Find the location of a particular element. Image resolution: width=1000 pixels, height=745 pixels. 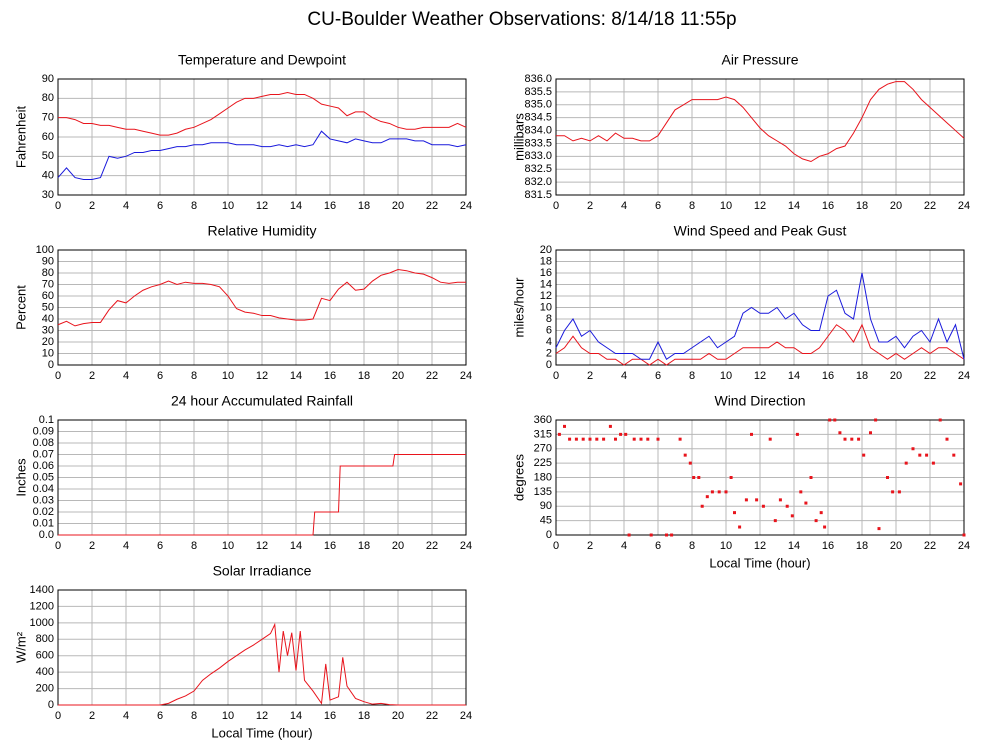

y-tick-label: 16 is located at coordinates (546, 273).